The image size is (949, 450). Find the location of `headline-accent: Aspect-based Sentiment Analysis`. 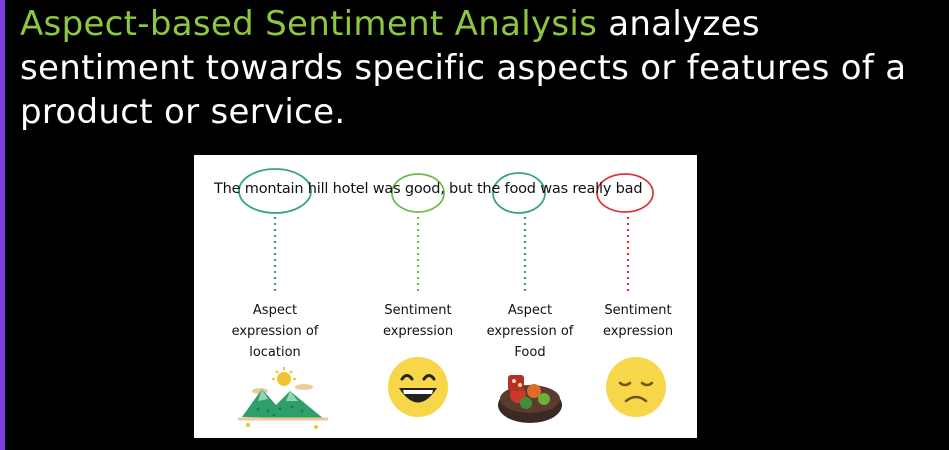

headline-accent: Aspect-based Sentiment Analysis is located at coordinates (309, 24).